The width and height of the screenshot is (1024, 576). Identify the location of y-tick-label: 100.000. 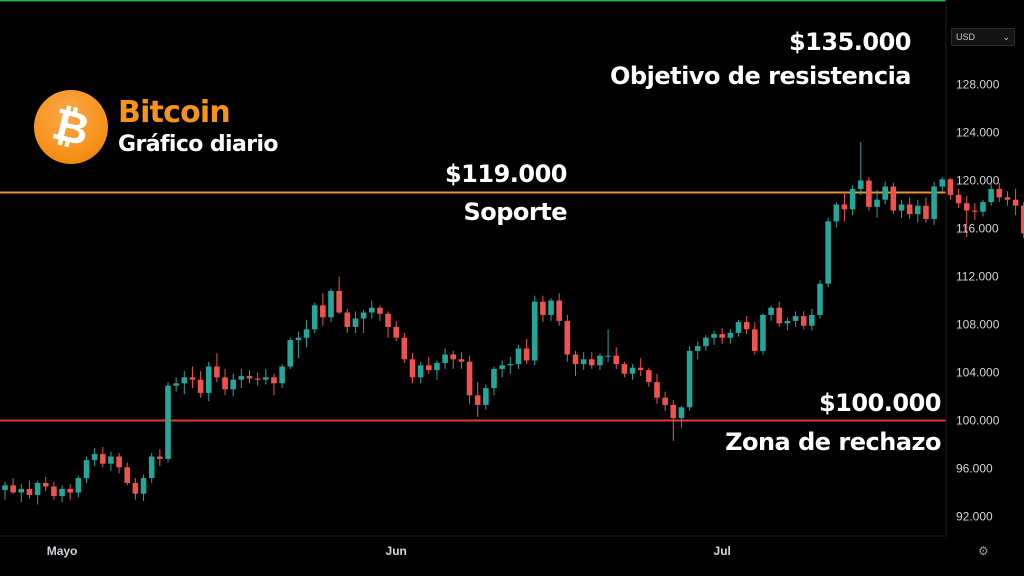
(978, 421).